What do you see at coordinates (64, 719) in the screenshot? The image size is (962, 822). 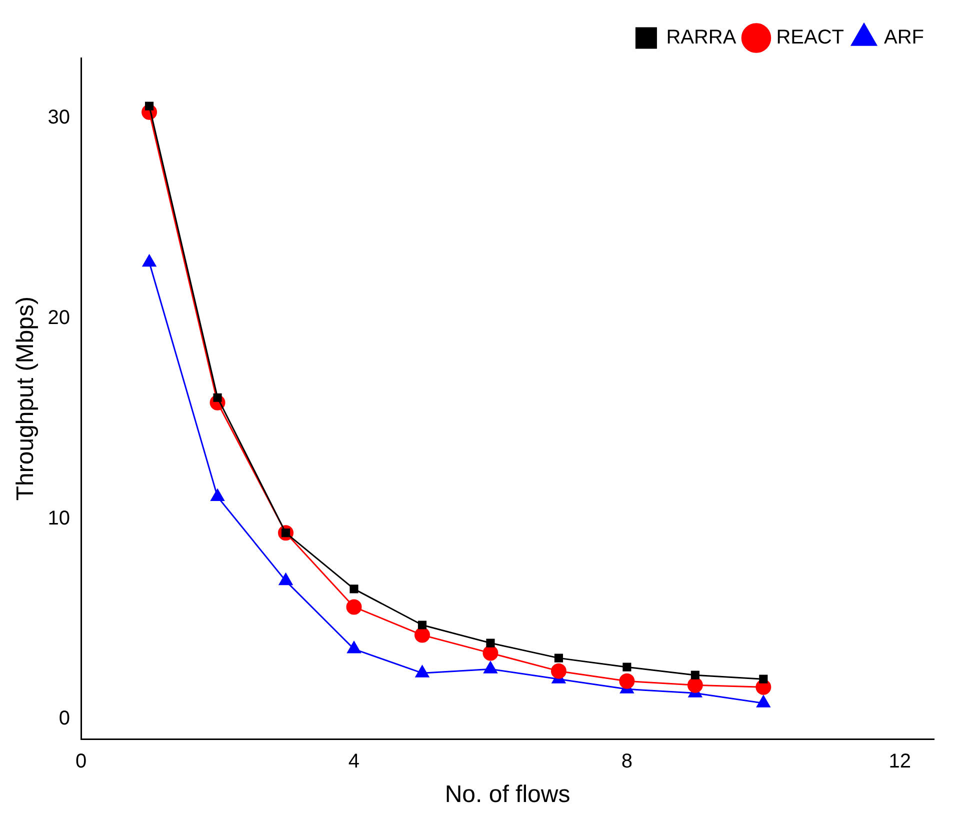 I see `y-tick-label: 0` at bounding box center [64, 719].